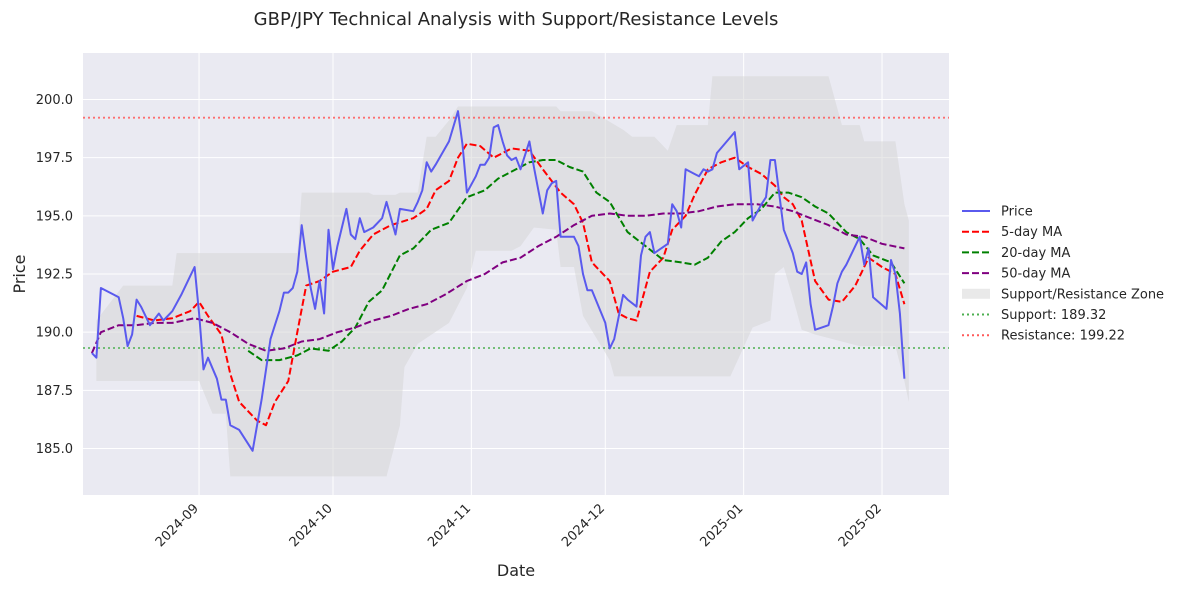 This screenshot has height=590, width=1189. I want to click on y-axis-label: Price, so click(19, 273).